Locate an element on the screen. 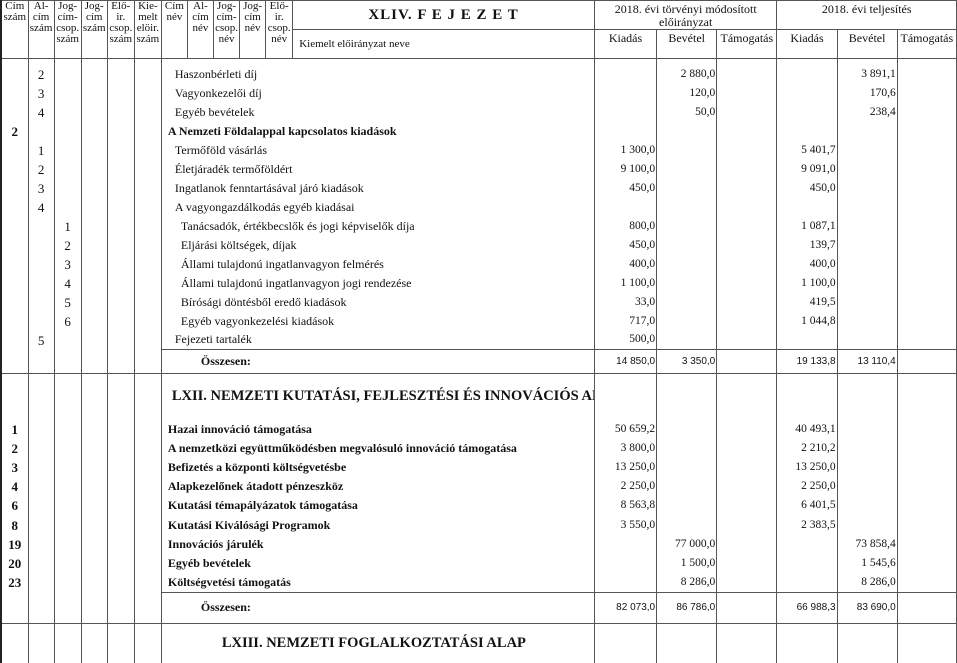  col-header-kiemelt-eloiranyzat-neve: Kiemelt előirányzat neve is located at coordinates (443, 44).